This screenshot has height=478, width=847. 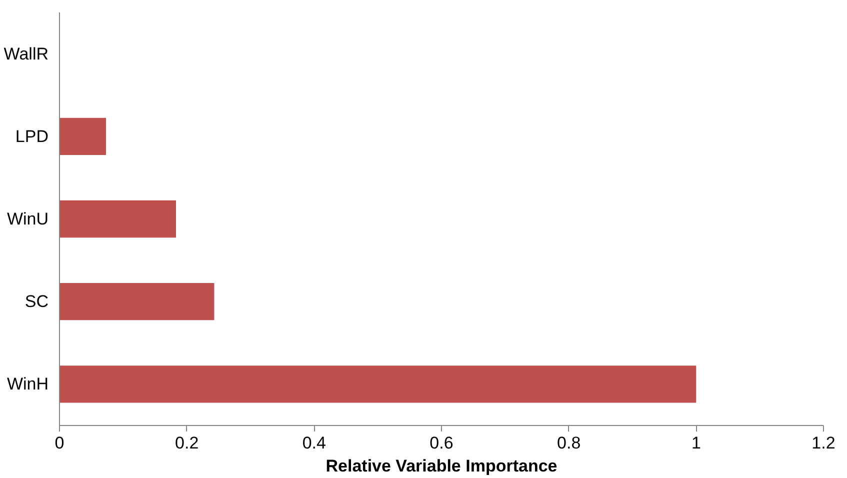 I want to click on x-tick-label: 1.2, so click(x=824, y=443).